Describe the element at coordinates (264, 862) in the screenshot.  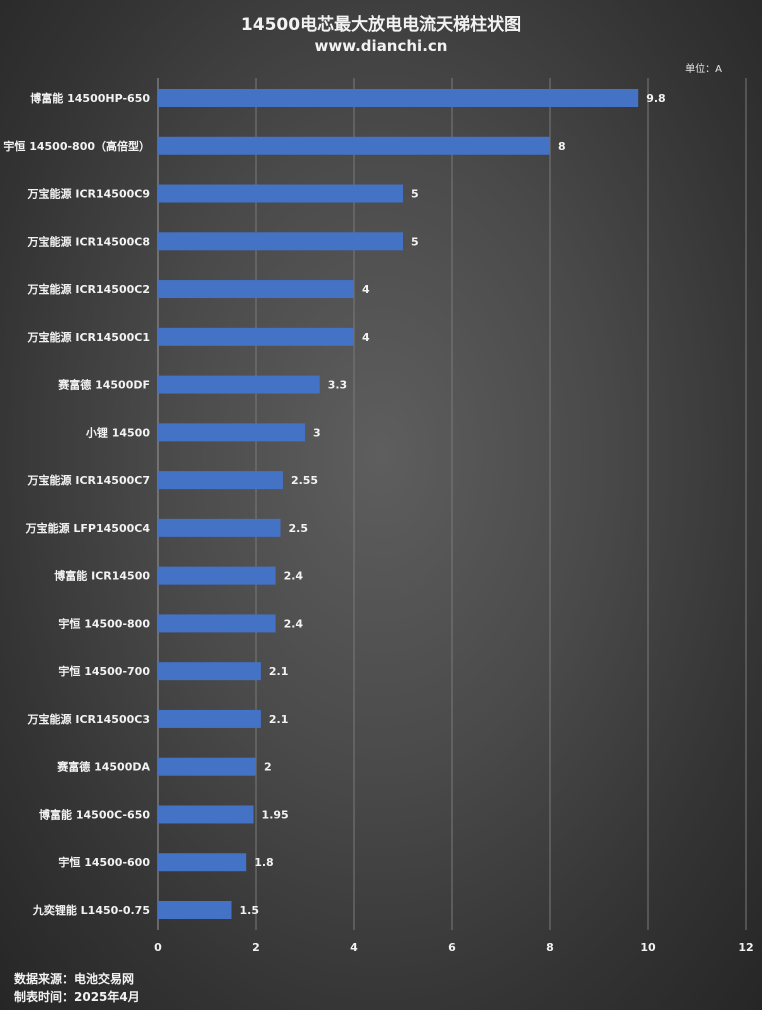
I see `data-label-16: 1.8` at that location.